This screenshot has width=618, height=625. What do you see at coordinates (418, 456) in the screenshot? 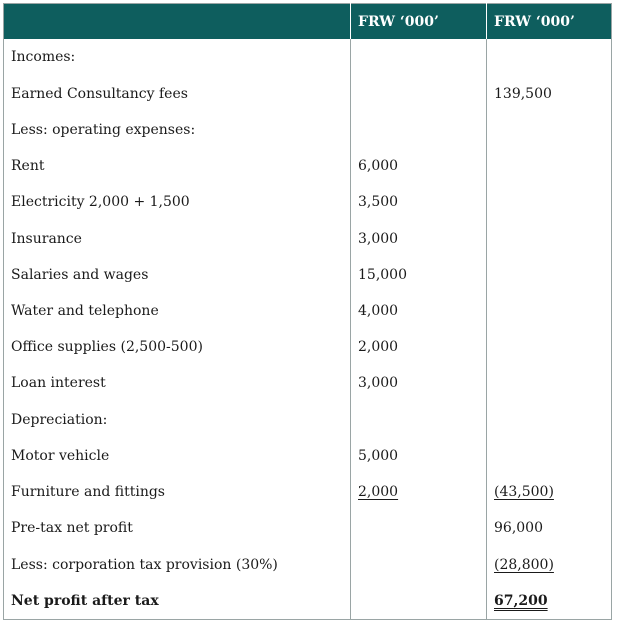
I see `row-value-col-1: 5,000` at bounding box center [418, 456].